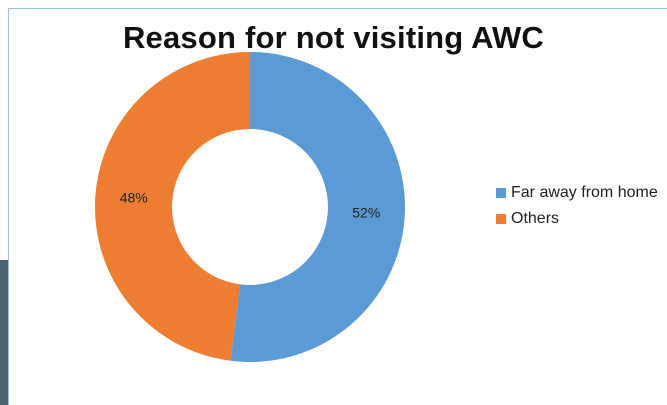 Image resolution: width=667 pixels, height=405 pixels. Describe the element at coordinates (584, 192) in the screenshot. I see `legend-label-far-away: Far away from home` at that location.